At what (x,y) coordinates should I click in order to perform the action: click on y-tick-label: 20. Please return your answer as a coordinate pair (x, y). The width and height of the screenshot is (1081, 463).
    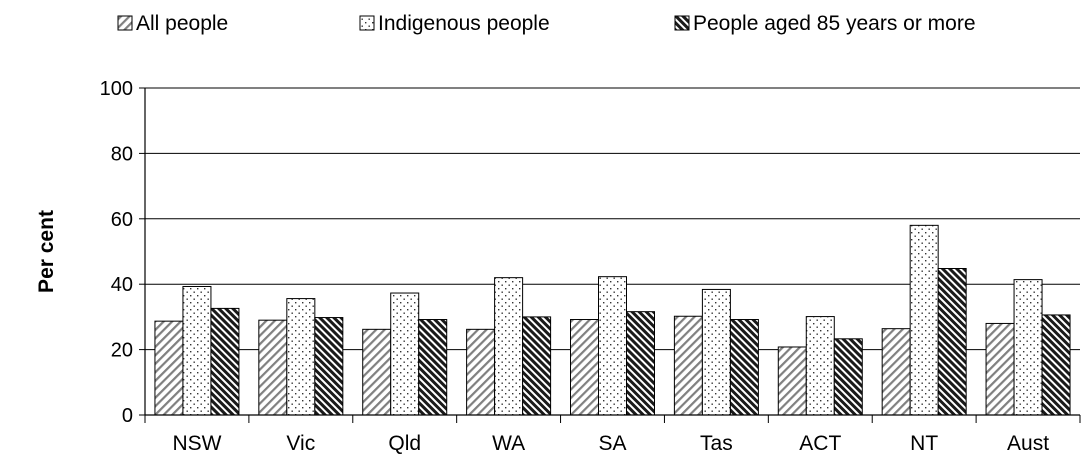
    Looking at the image, I should click on (122, 351).